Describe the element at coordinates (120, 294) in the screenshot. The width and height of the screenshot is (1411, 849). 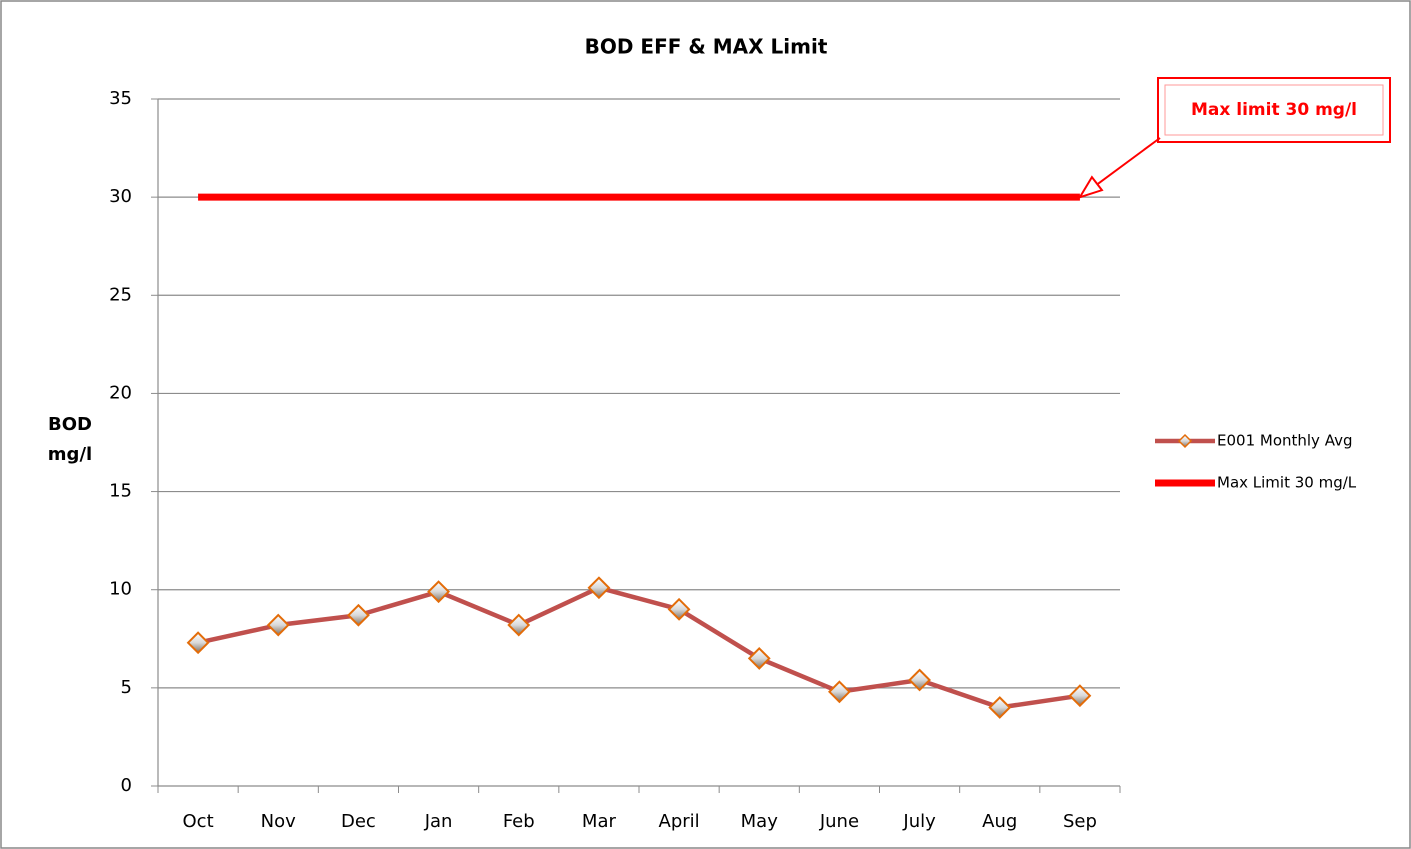
I see `y-tick-label: 25` at that location.